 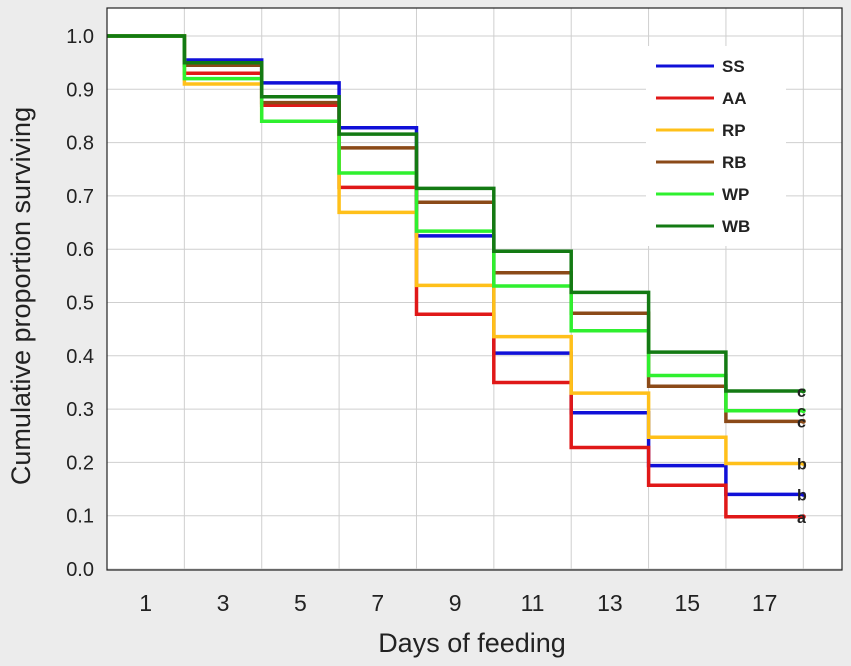 What do you see at coordinates (803, 454) in the screenshot?
I see `series-end-markers` at bounding box center [803, 454].